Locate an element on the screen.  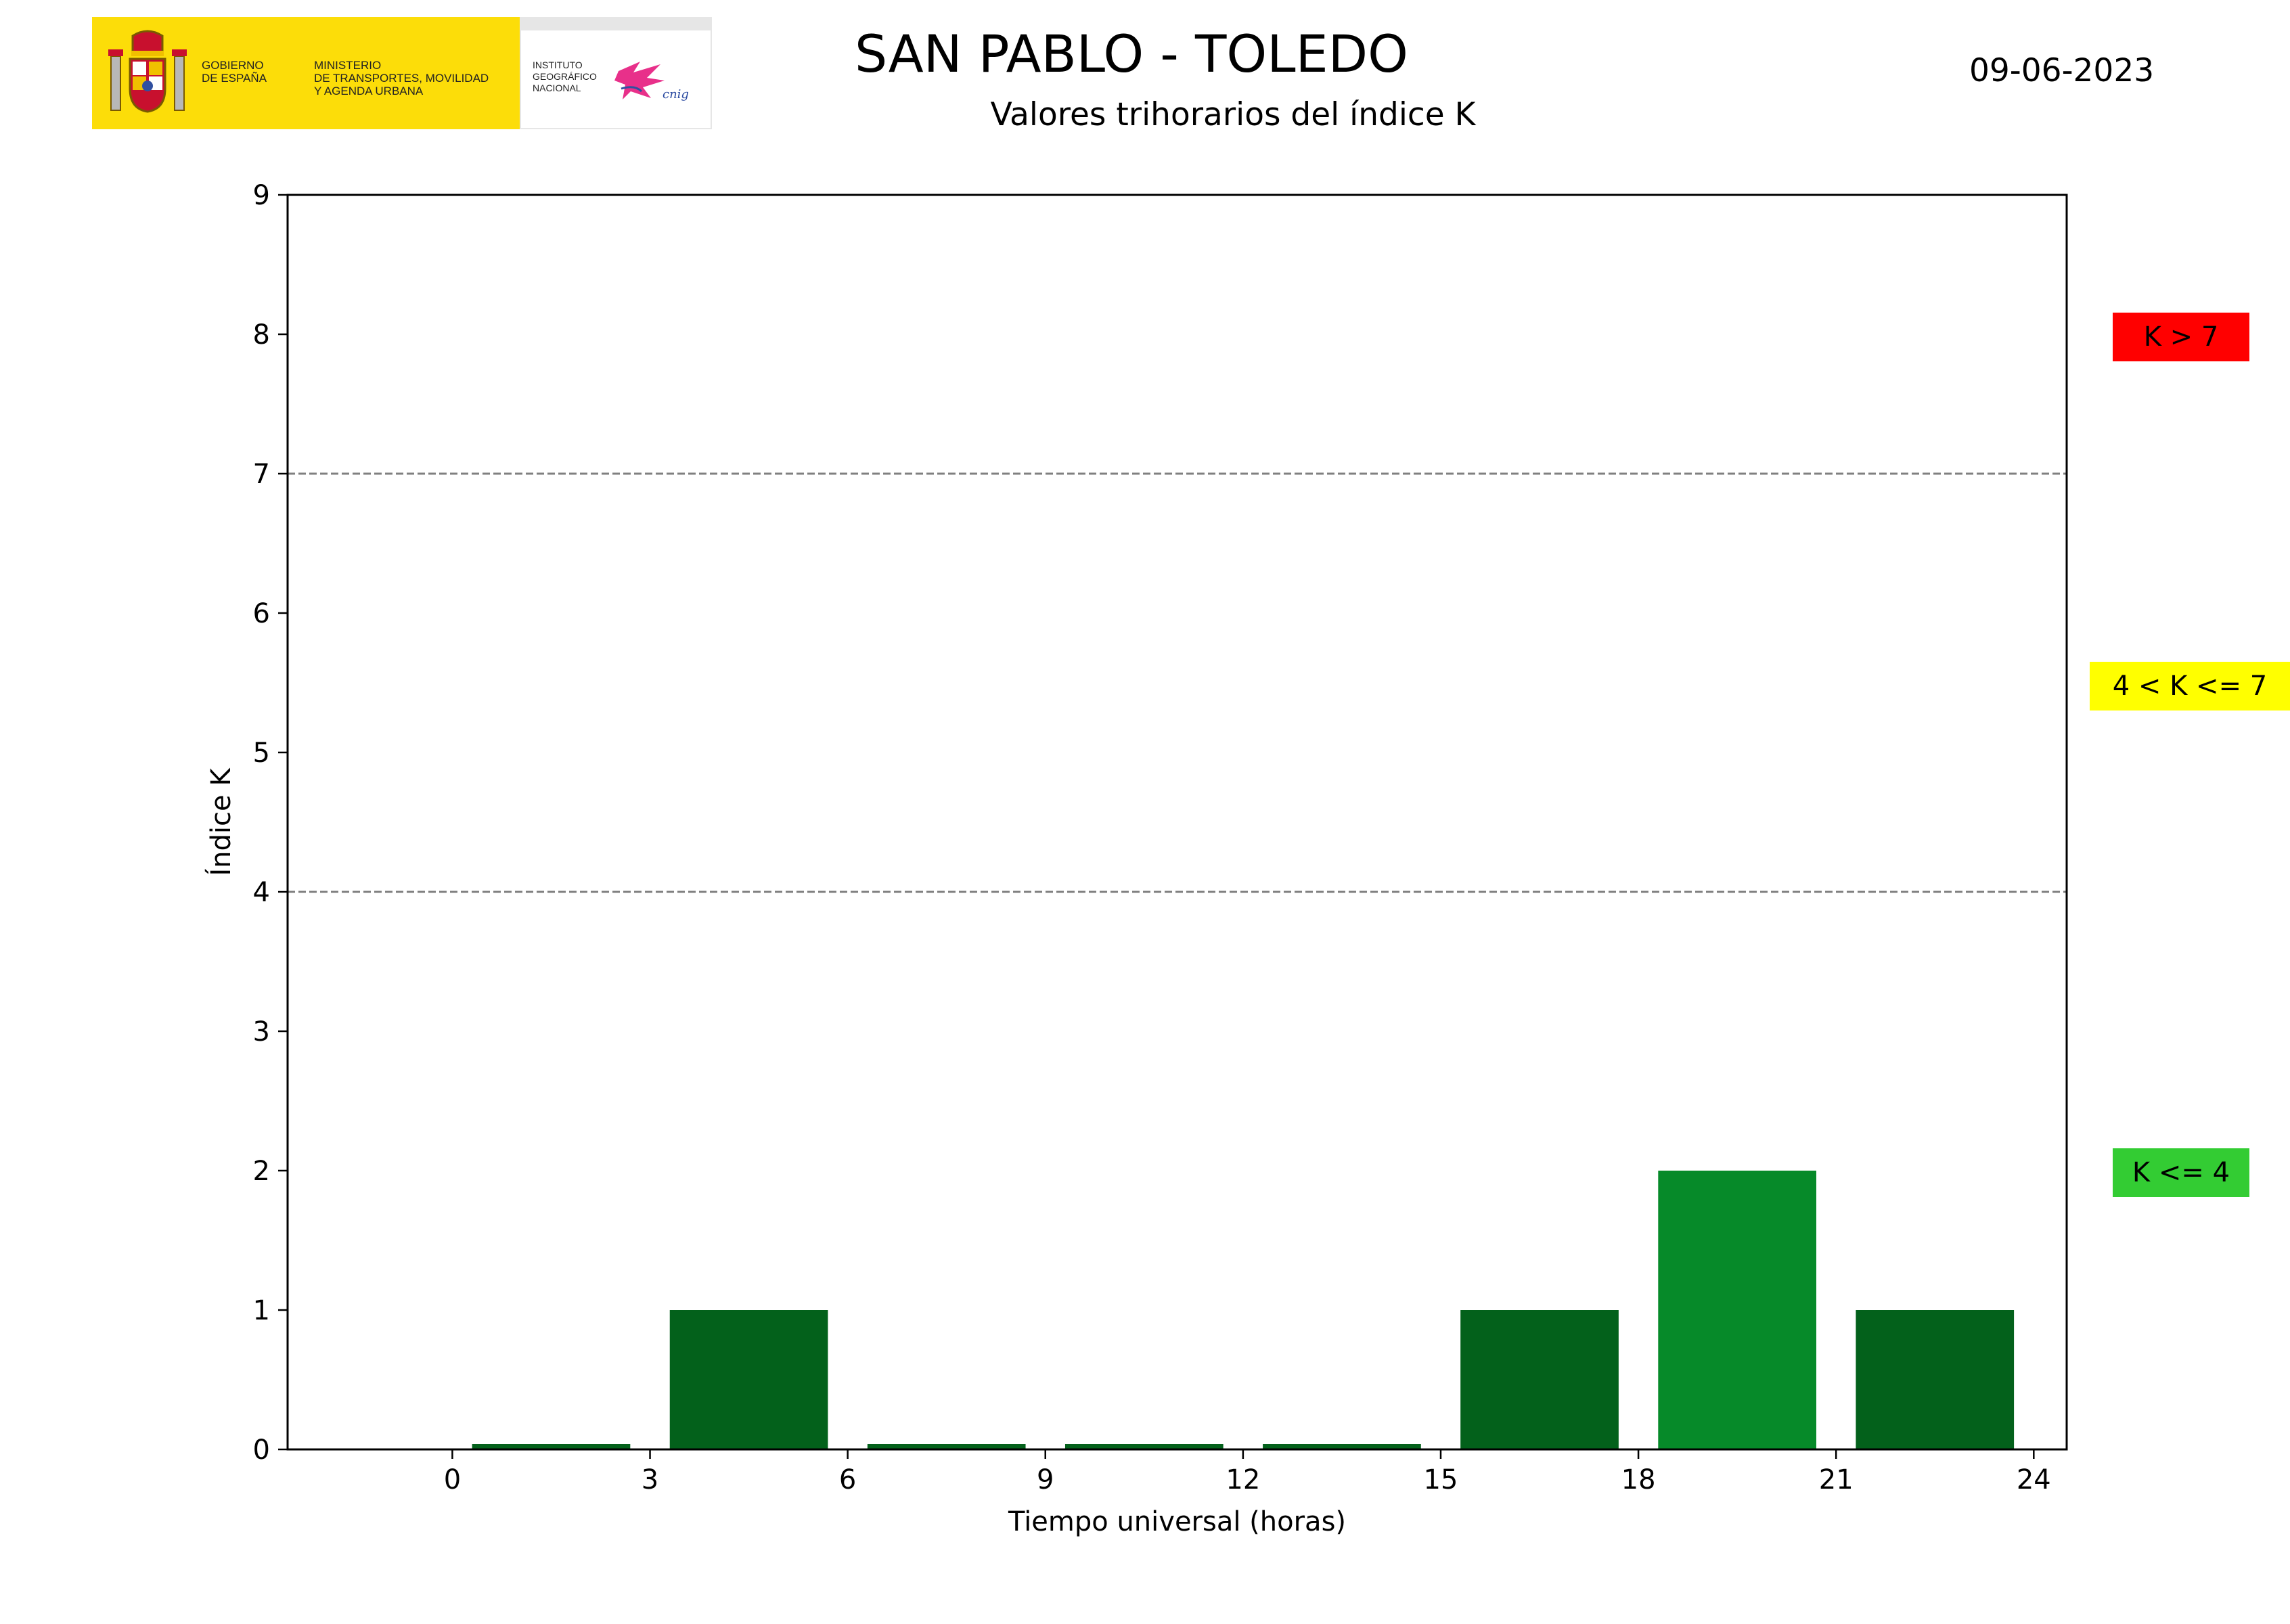
chart-subtitle: Valores trihorarios del índice K is located at coordinates (1233, 114).